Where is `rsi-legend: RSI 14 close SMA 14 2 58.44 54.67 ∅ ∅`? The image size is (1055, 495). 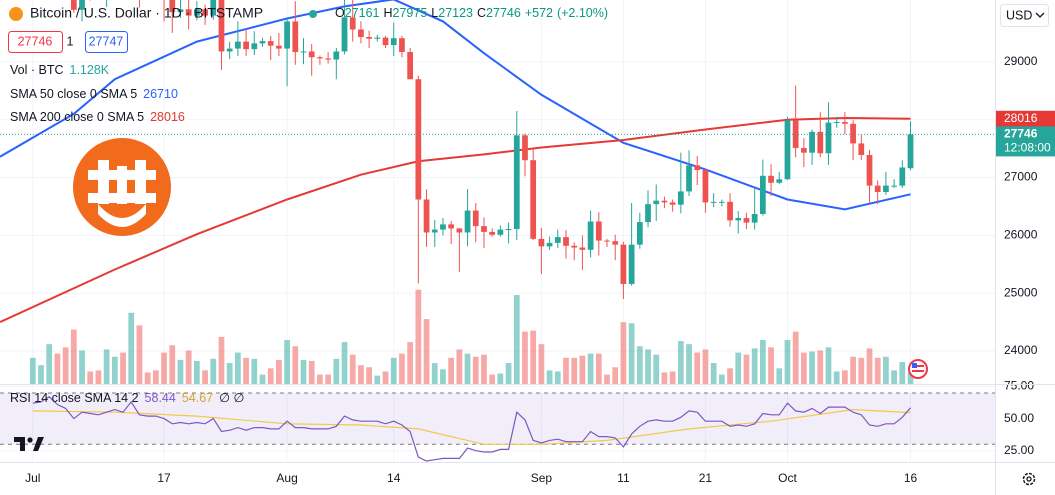
rsi-legend: RSI 14 close SMA 14 2 58.44 54.67 ∅ ∅ is located at coordinates (127, 398).